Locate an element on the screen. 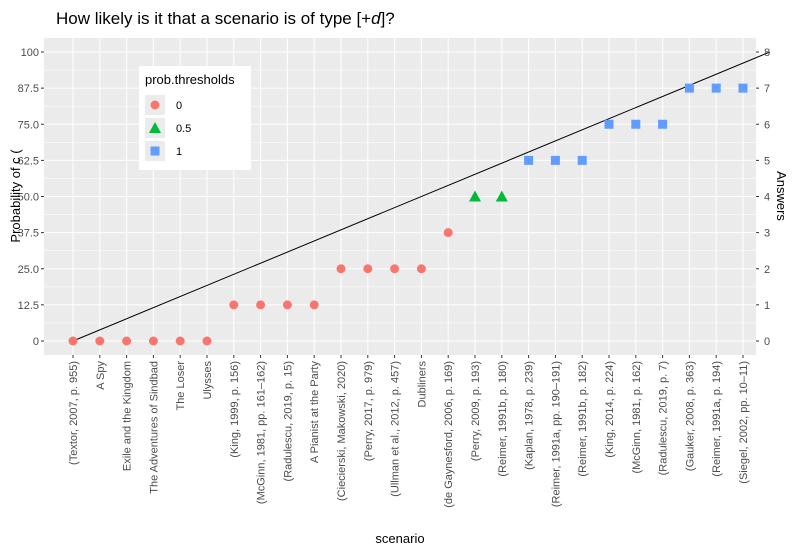 The width and height of the screenshot is (798, 553). x-tick-label: (Kaplan, 1978, p. 239) is located at coordinates (530, 415).